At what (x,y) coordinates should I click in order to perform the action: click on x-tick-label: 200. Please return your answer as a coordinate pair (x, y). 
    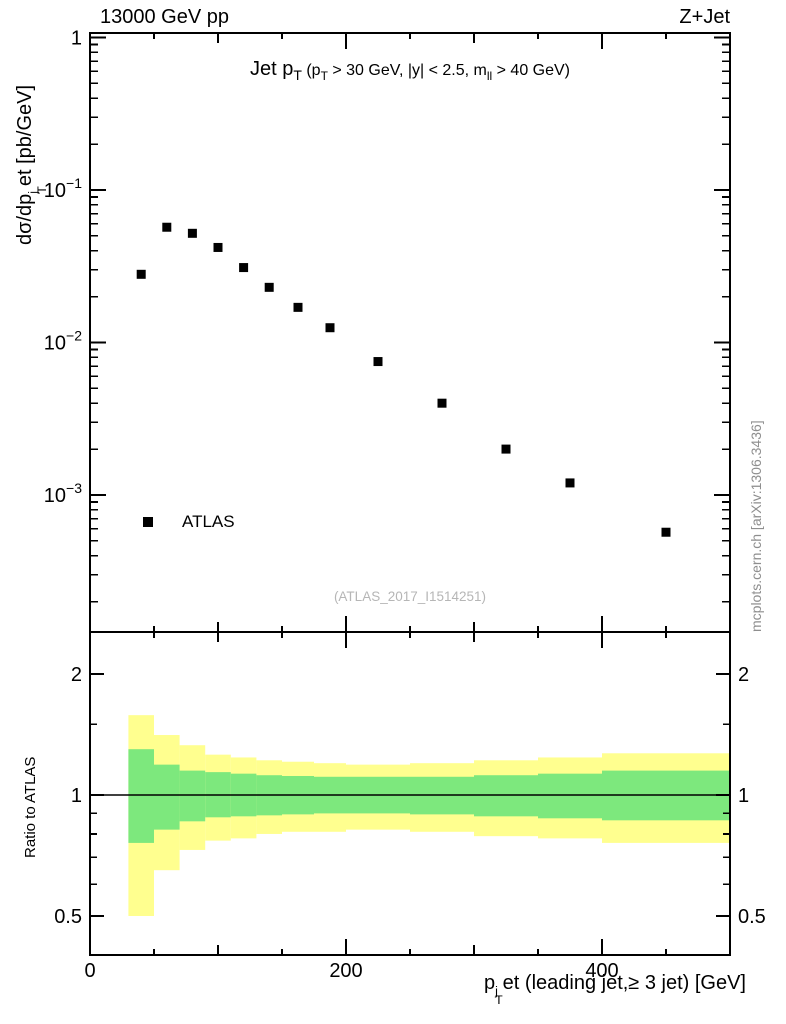
    Looking at the image, I should click on (345, 971).